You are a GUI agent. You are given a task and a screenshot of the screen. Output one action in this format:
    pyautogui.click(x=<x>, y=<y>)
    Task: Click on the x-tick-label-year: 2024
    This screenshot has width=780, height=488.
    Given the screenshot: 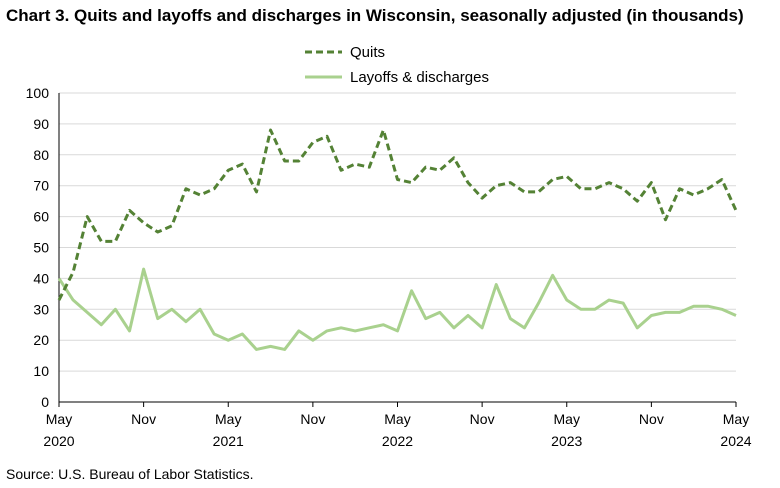 What is the action you would take?
    pyautogui.click(x=735, y=441)
    